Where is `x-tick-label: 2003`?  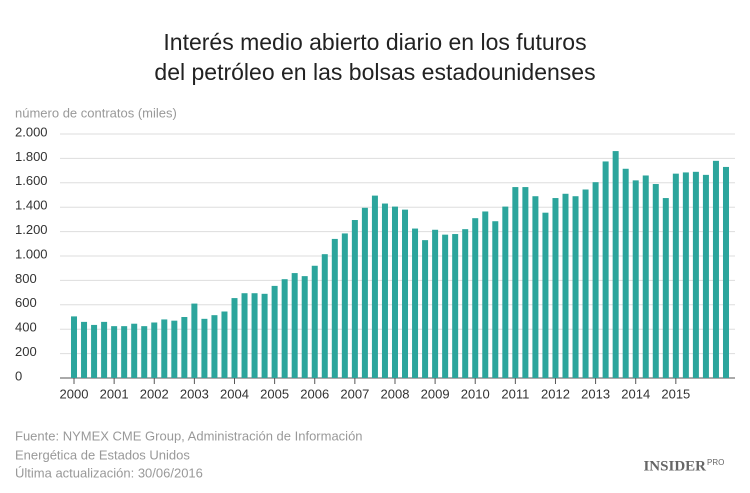
x-tick-label: 2003 is located at coordinates (194, 393).